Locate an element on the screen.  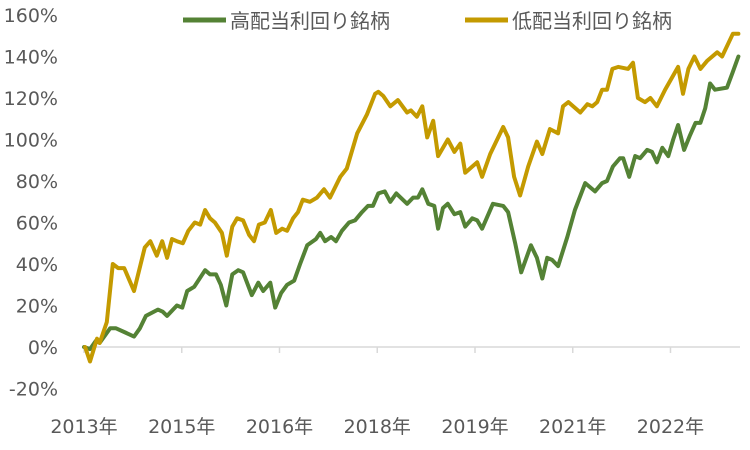
x-tick-label: 2021年 is located at coordinates (572, 427).